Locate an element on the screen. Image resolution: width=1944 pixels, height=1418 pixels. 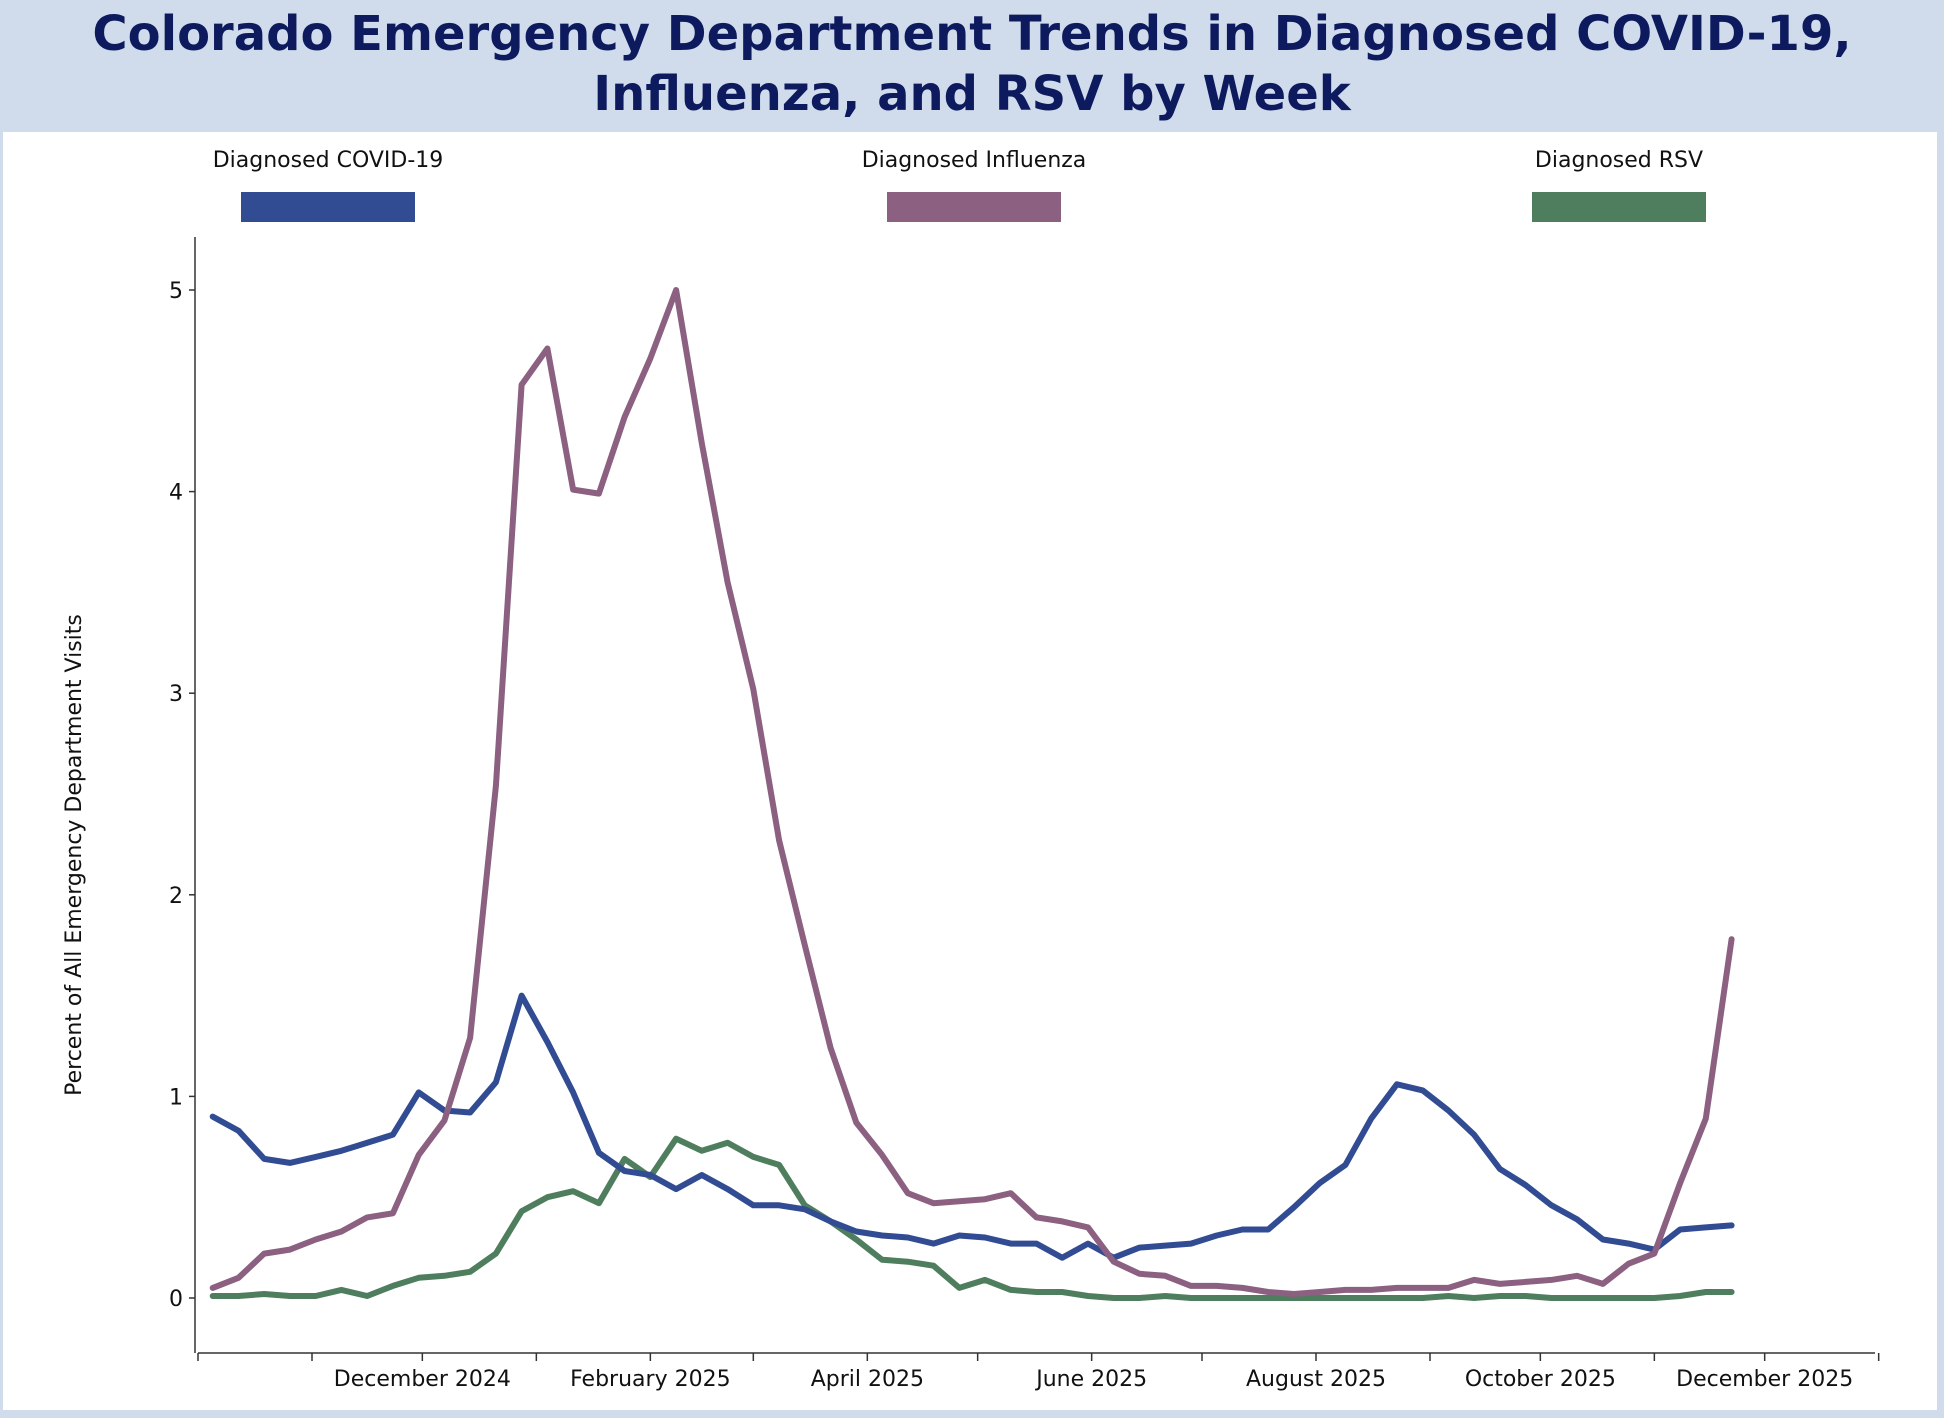
x-tick-label: June 2025 is located at coordinates (1090, 1379).